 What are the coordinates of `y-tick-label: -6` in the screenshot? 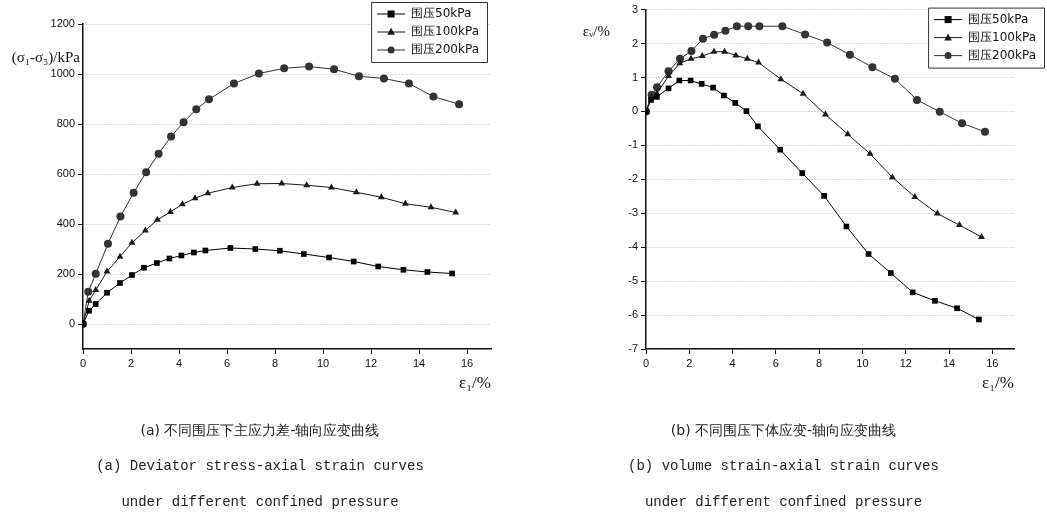 It's located at (633, 314).